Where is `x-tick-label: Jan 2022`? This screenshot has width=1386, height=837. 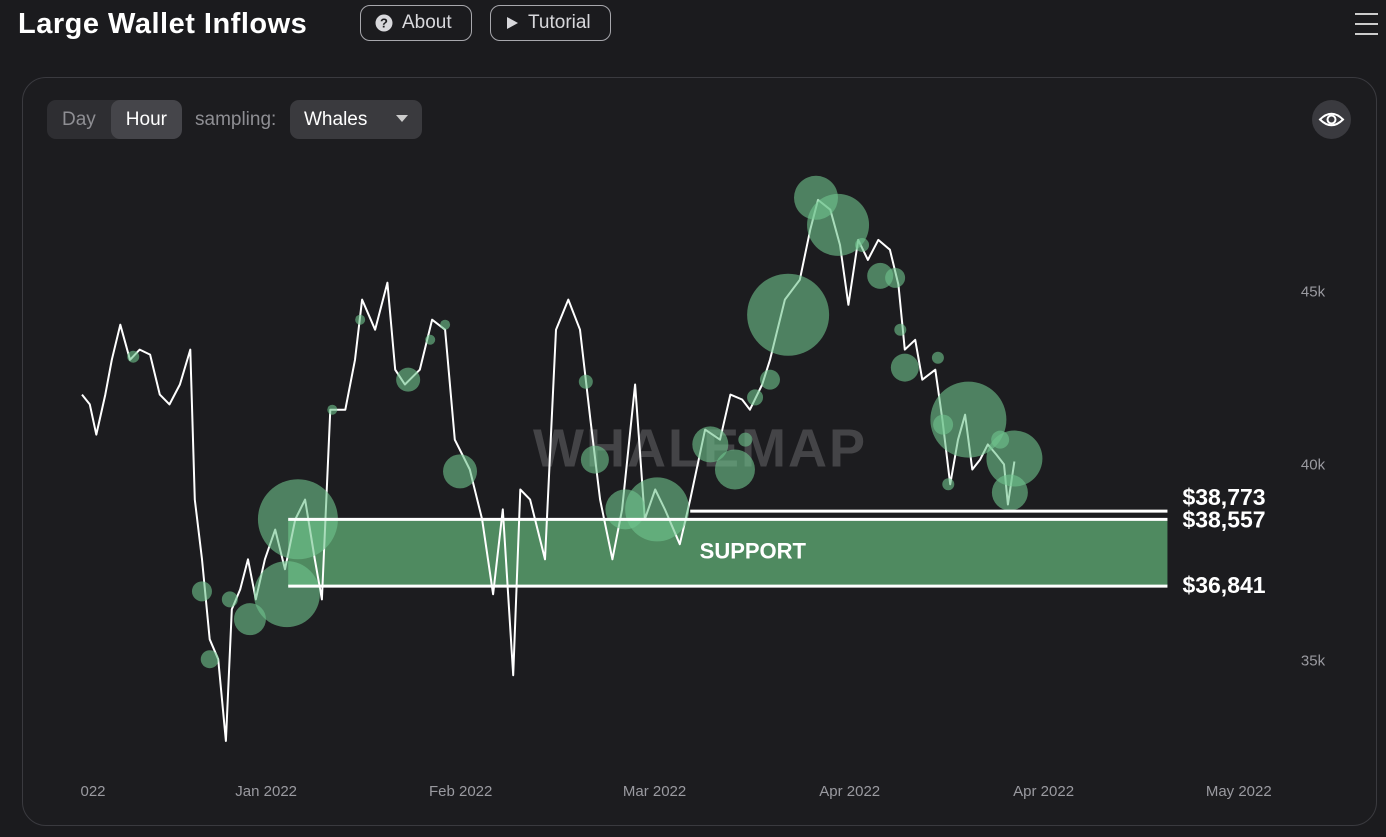
x-tick-label: Jan 2022 is located at coordinates (266, 791).